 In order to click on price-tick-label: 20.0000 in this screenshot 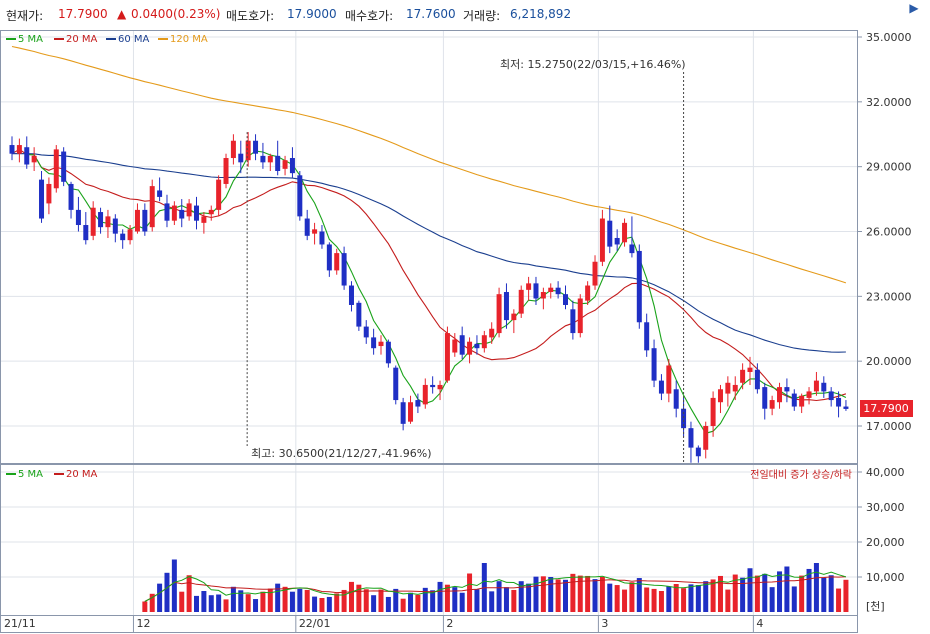, I will do `click(889, 361)`.